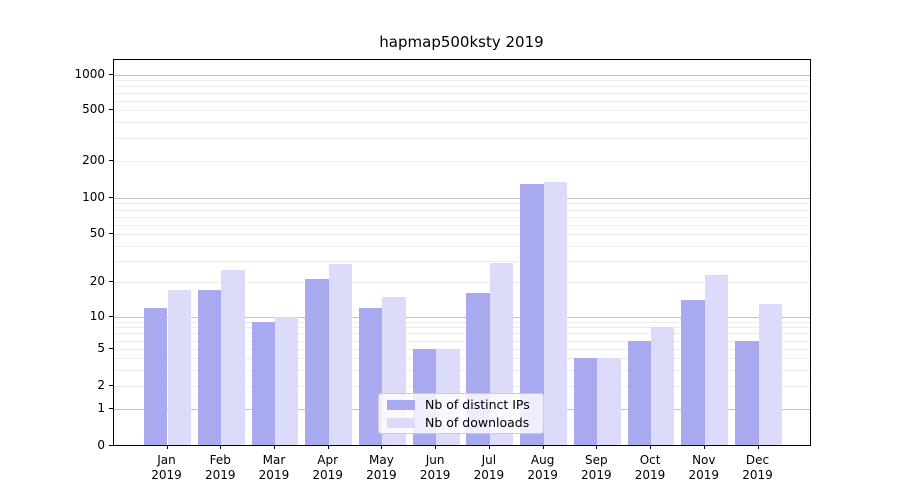 The image size is (900, 500). I want to click on x-tick-mark-mar, so click(274, 447).